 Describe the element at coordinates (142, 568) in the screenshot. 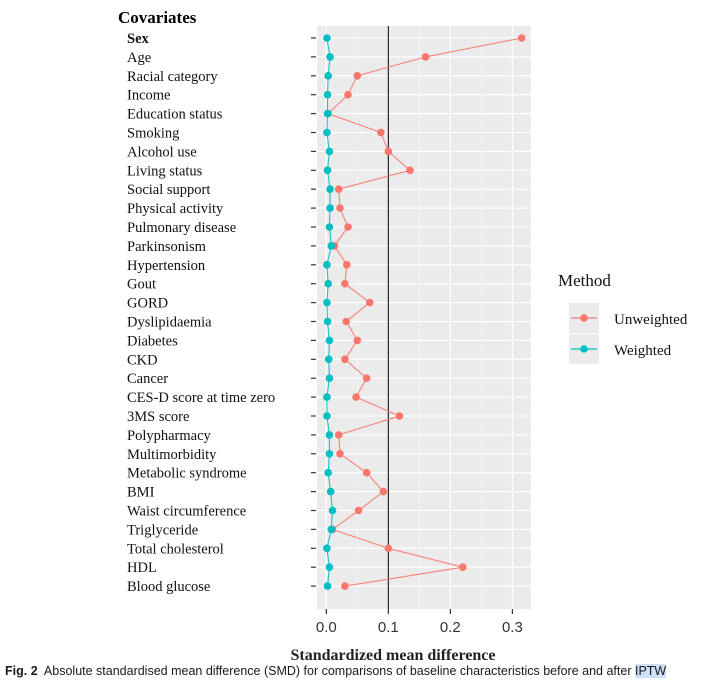

I see `y-label: HDL` at that location.